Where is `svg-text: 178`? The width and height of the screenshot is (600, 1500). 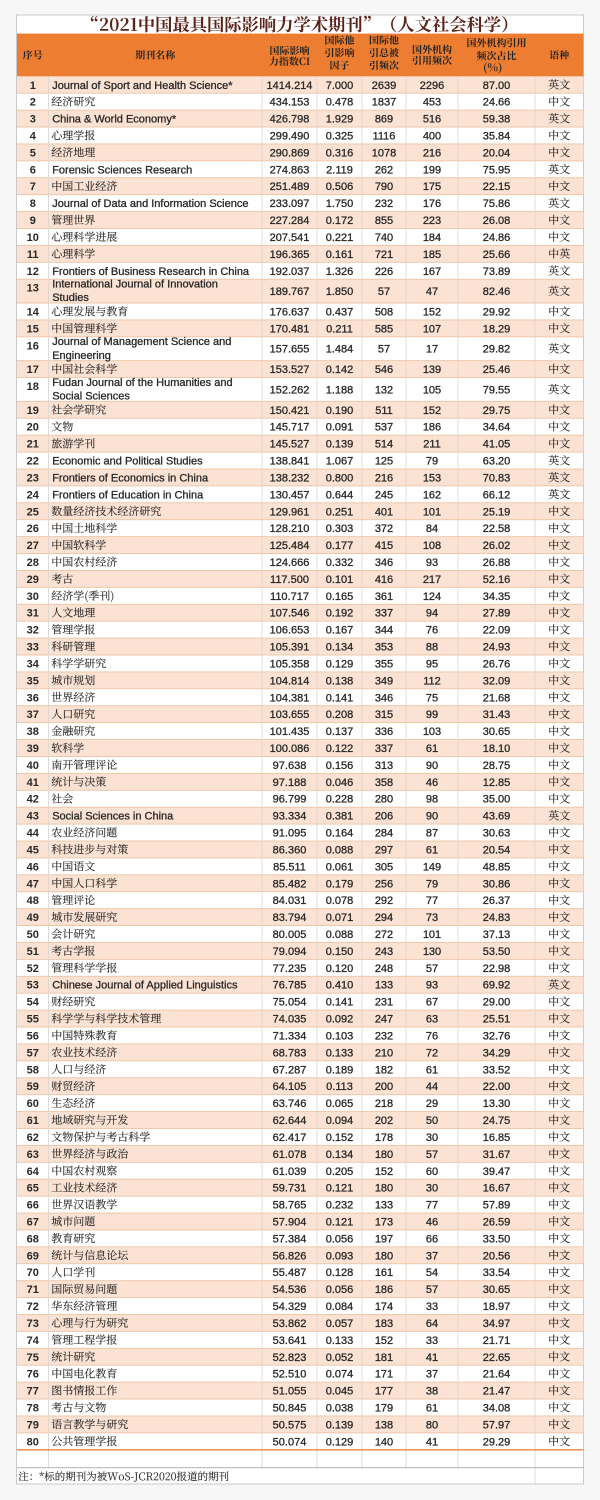
svg-text: 178 is located at coordinates (384, 1138).